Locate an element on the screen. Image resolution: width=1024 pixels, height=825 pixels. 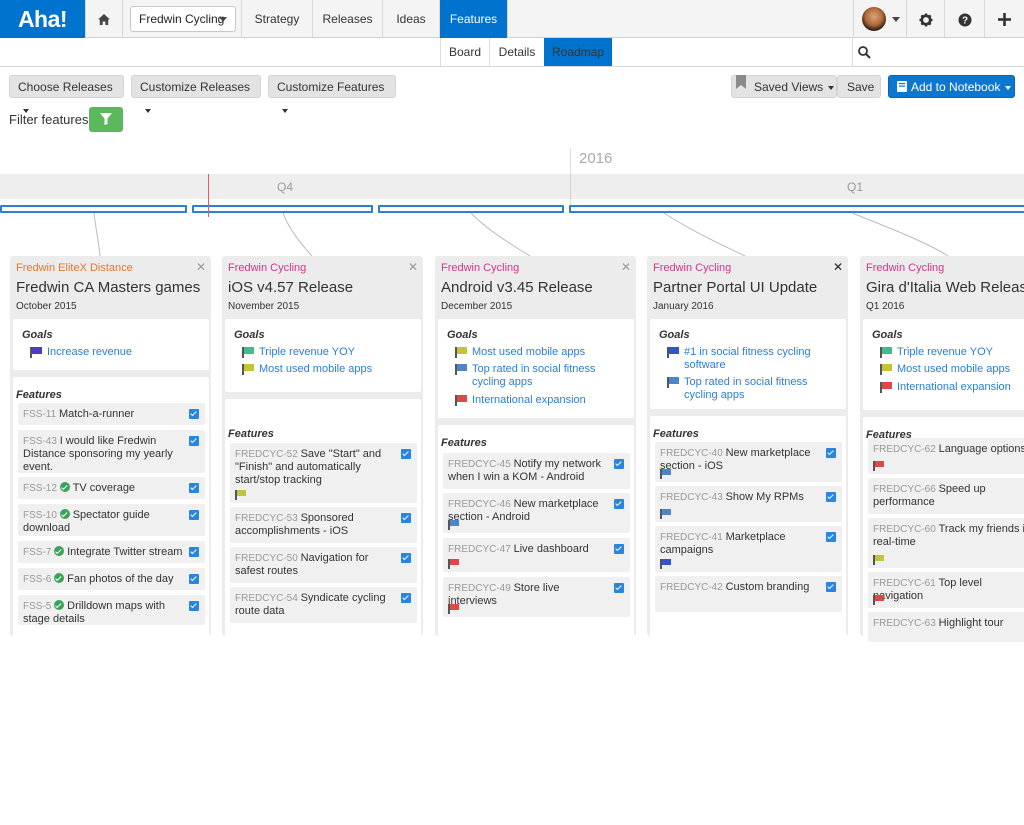
feature-card: FREDCYC-63 Highlight tour is located at coordinates (946, 627).